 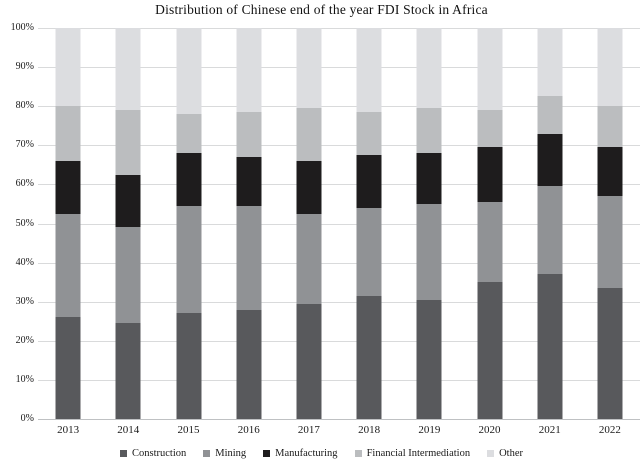 What do you see at coordinates (489, 430) in the screenshot?
I see `x-axis-label-2020: 2020` at bounding box center [489, 430].